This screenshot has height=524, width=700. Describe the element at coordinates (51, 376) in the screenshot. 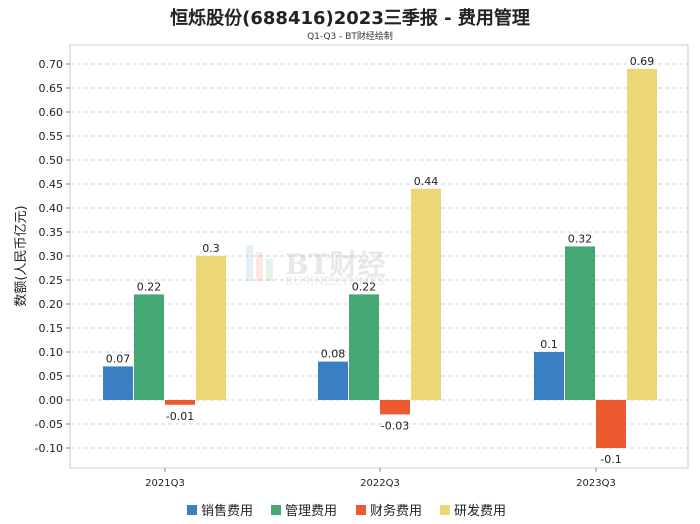

I see `y-tick-label: 0.05` at that location.